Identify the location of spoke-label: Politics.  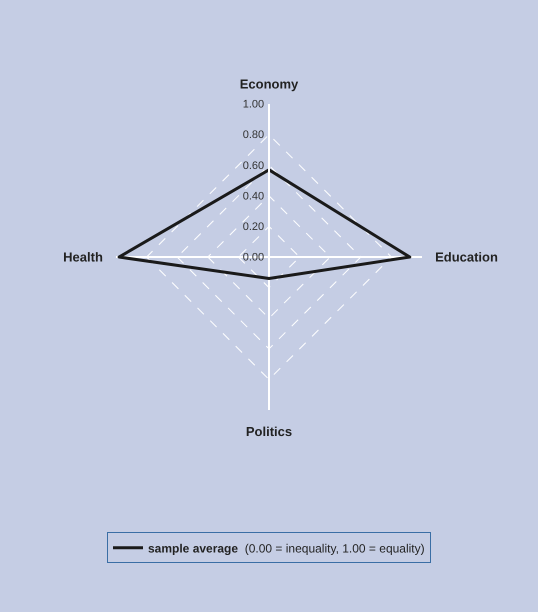
(269, 432).